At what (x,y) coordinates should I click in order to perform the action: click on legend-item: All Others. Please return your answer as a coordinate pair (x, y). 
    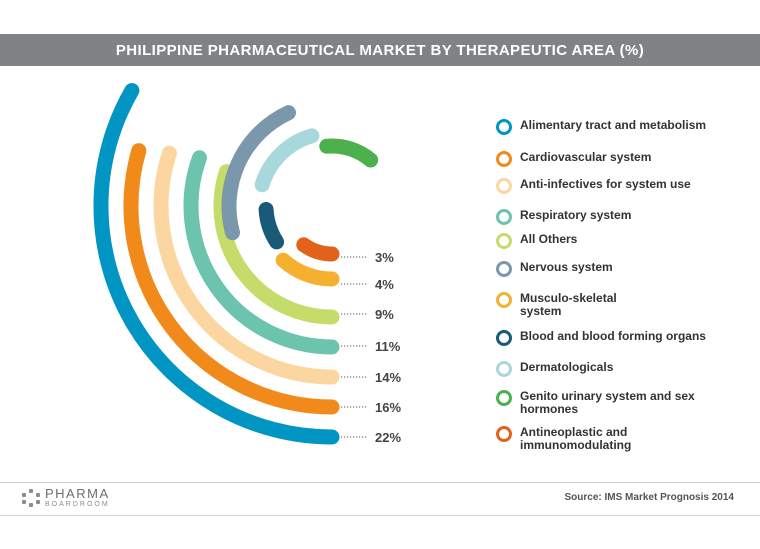
    Looking at the image, I should click on (621, 241).